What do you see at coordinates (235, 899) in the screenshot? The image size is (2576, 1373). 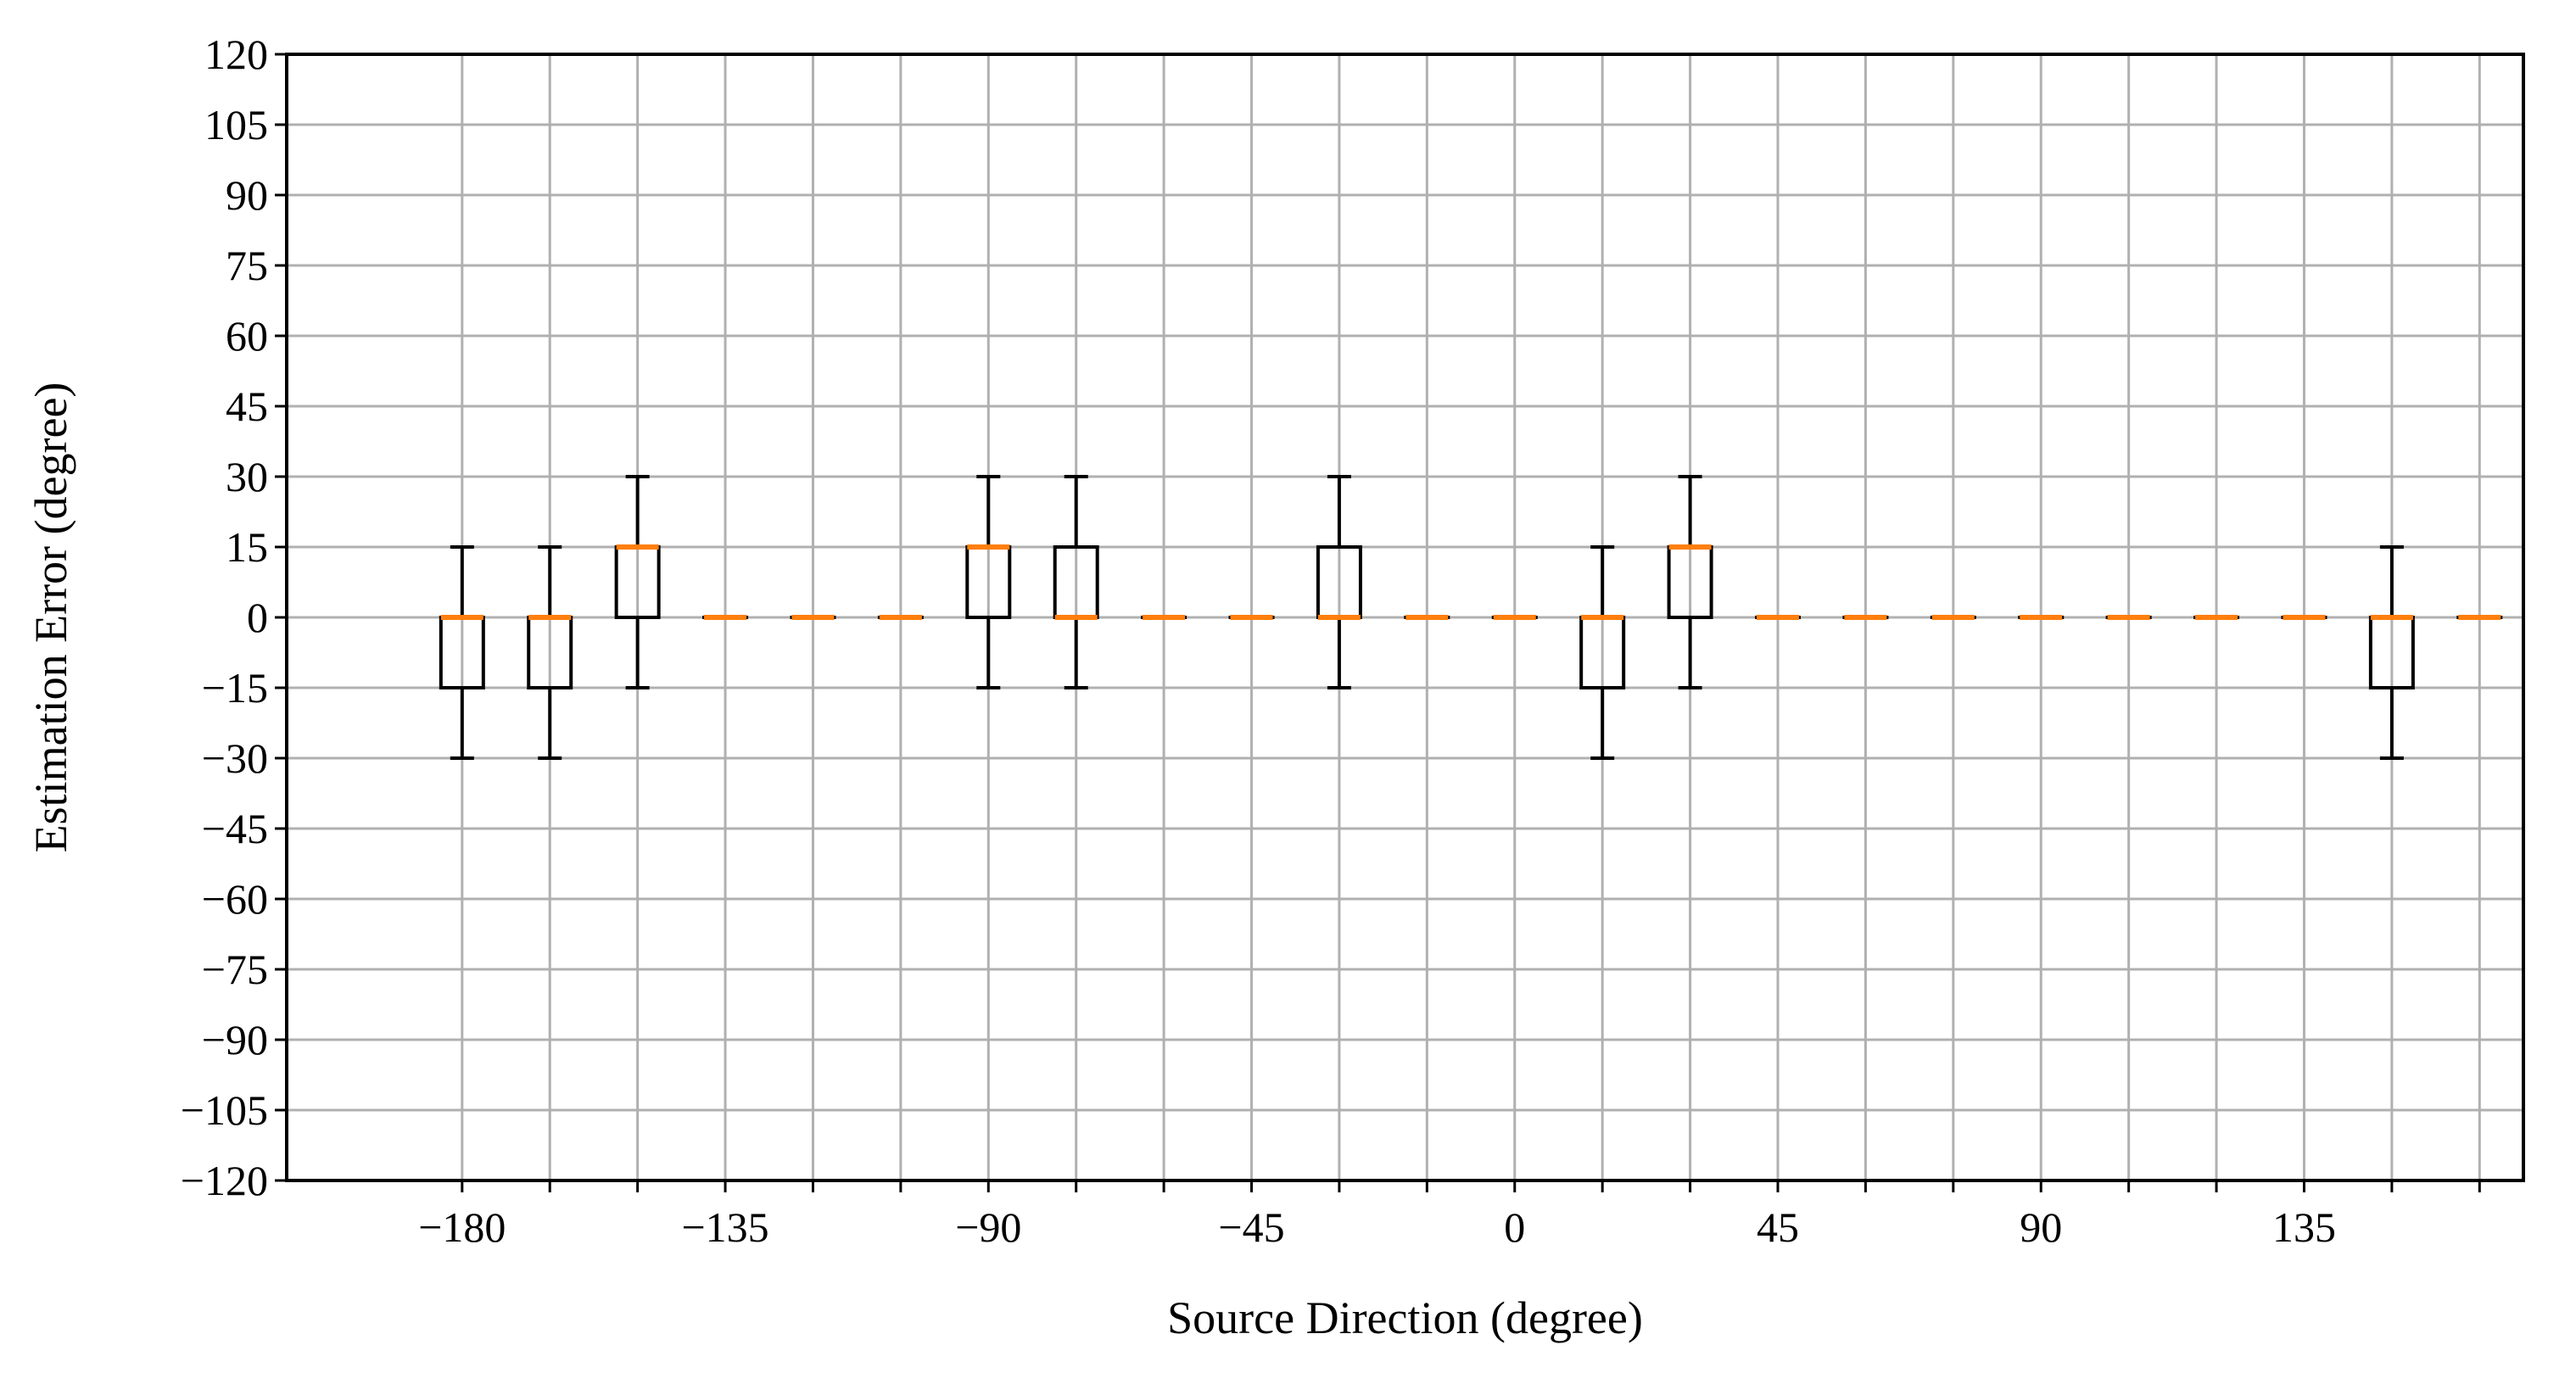 I see `y-tick-label: −60` at bounding box center [235, 899].